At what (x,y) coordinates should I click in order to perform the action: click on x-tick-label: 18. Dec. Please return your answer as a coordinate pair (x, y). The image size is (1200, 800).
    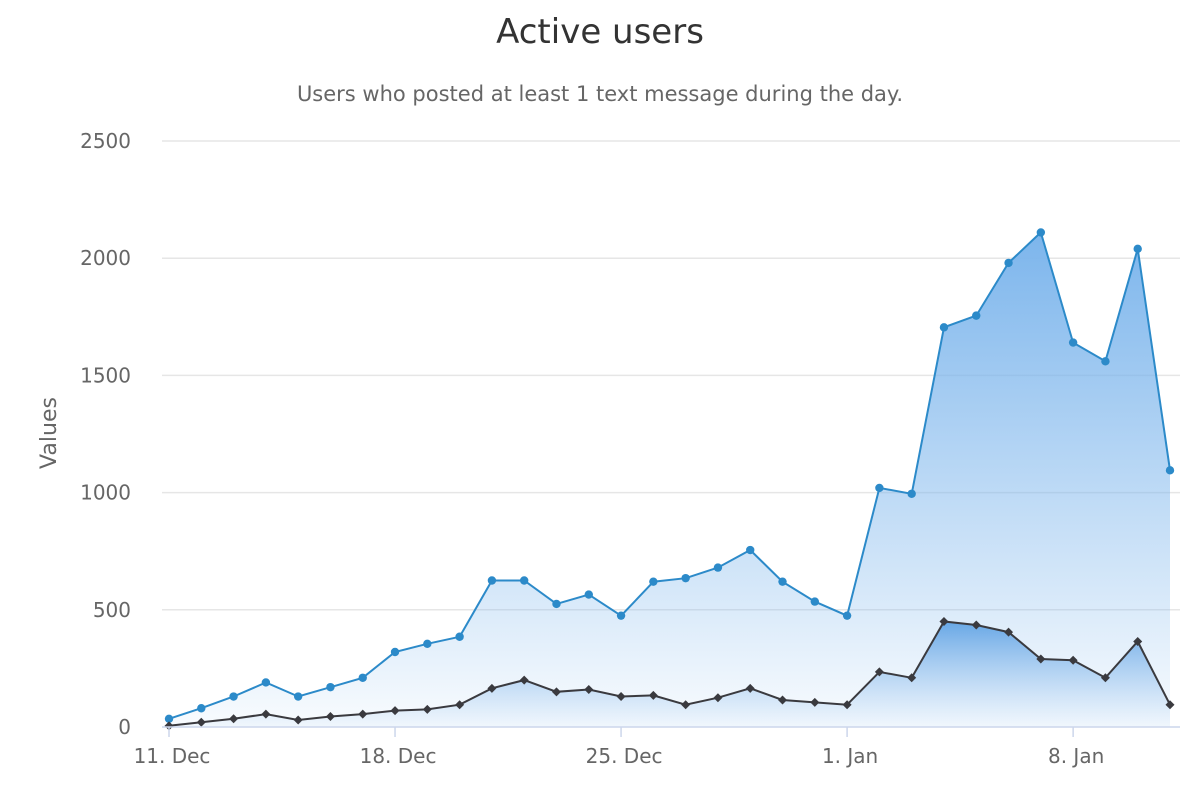
    Looking at the image, I should click on (398, 756).